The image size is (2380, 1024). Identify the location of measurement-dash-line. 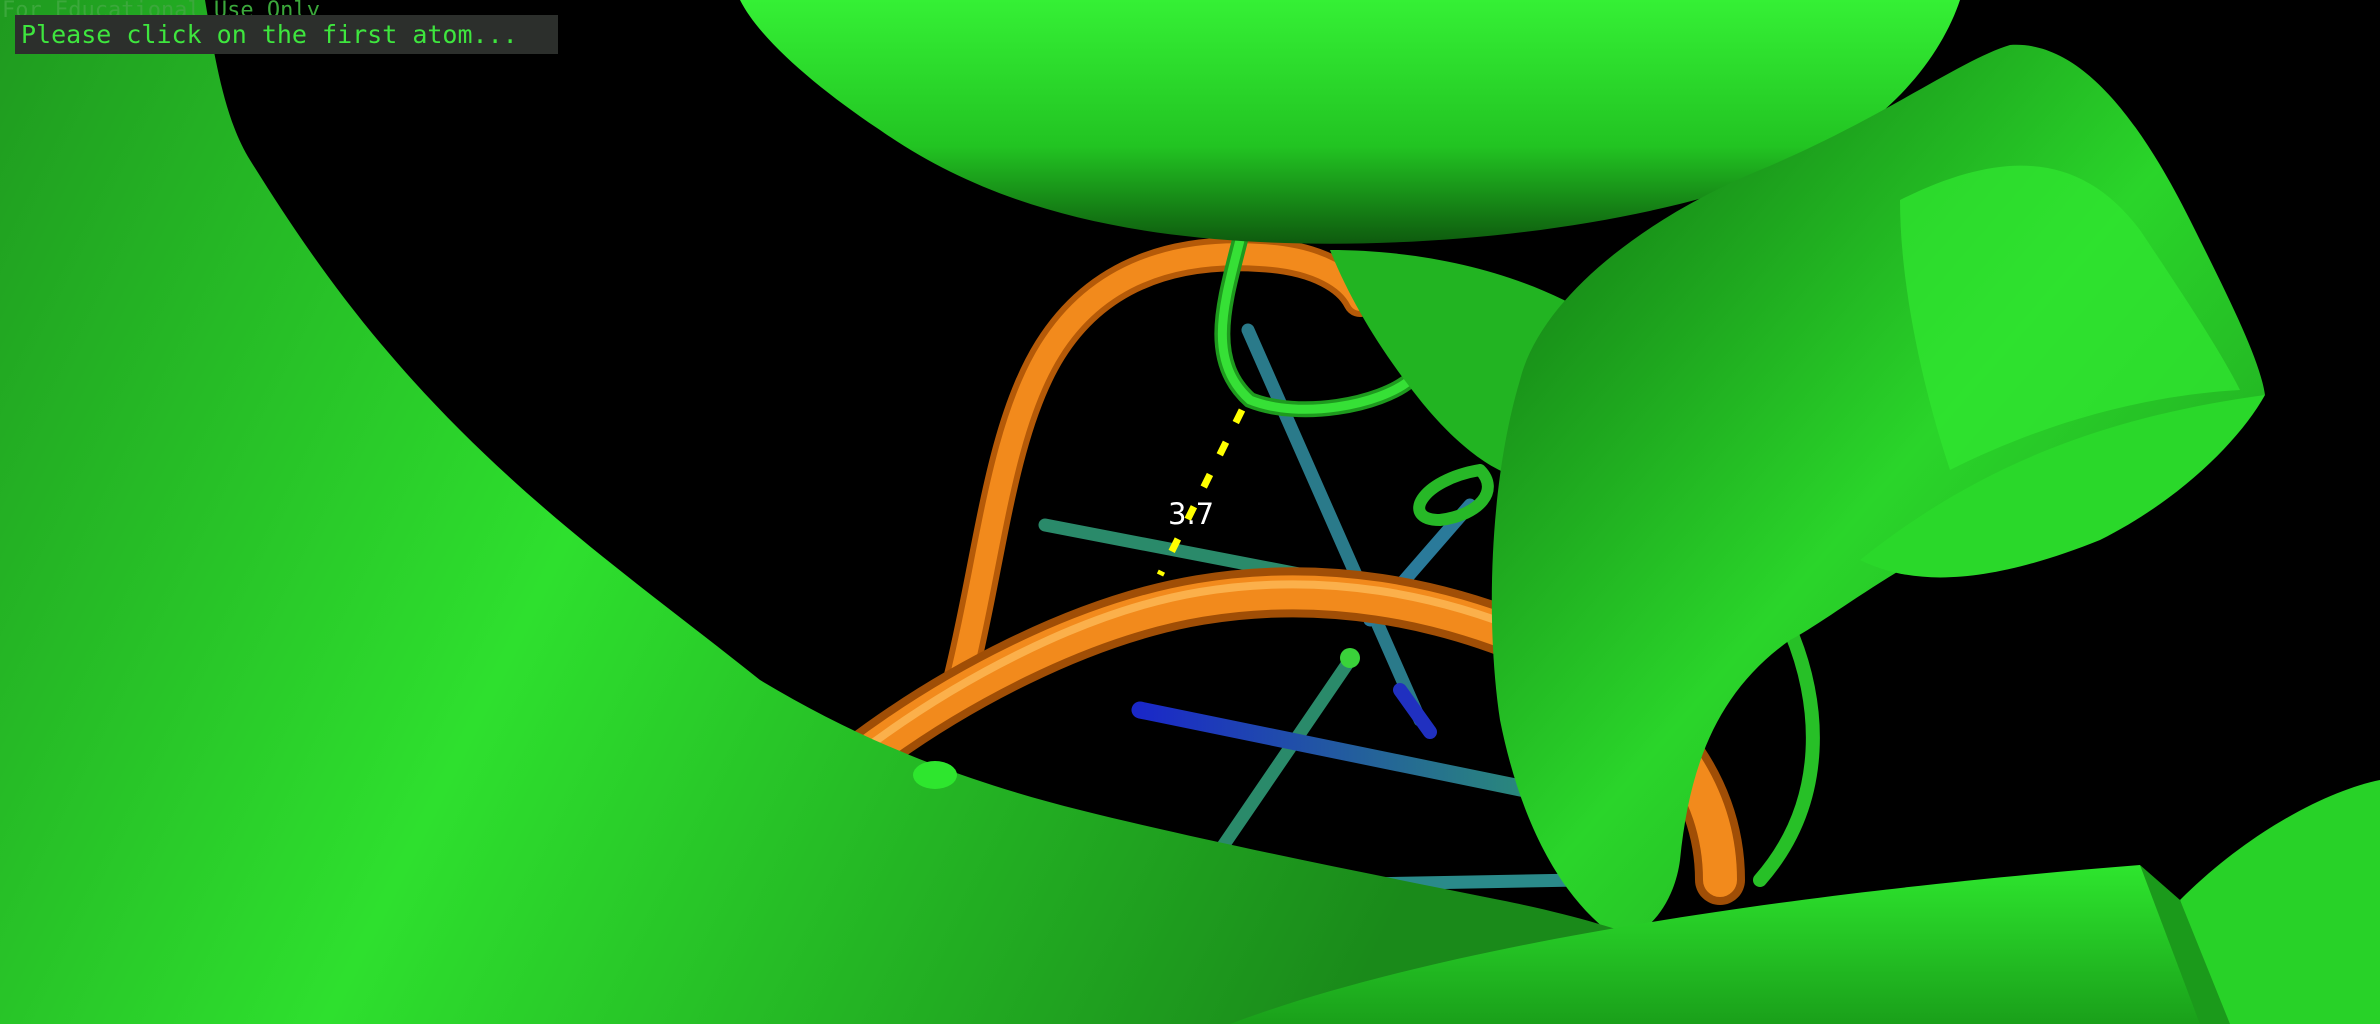
(1201, 492).